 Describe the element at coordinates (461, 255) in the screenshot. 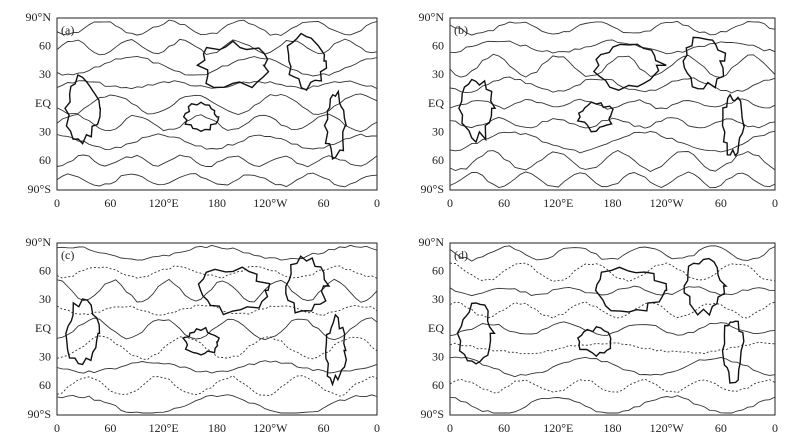

I see `panel-label: (d)` at that location.